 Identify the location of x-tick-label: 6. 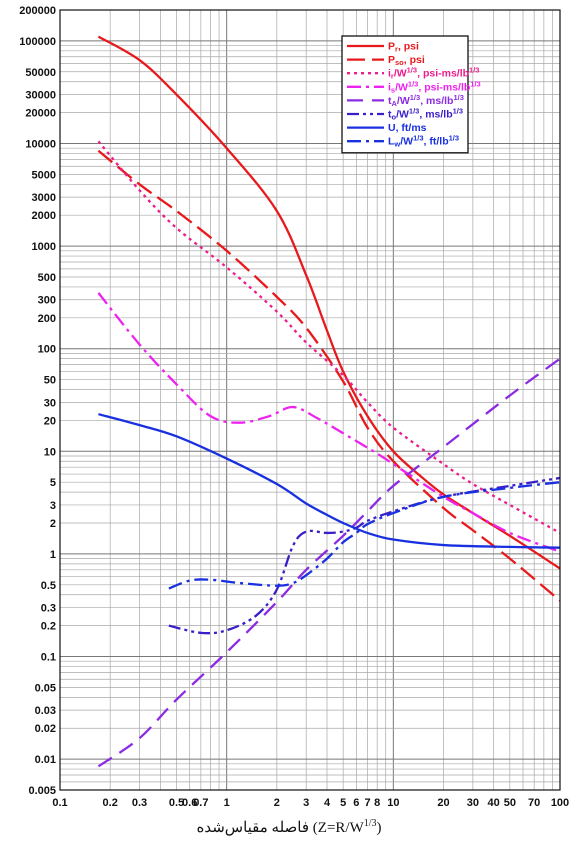
(356, 803).